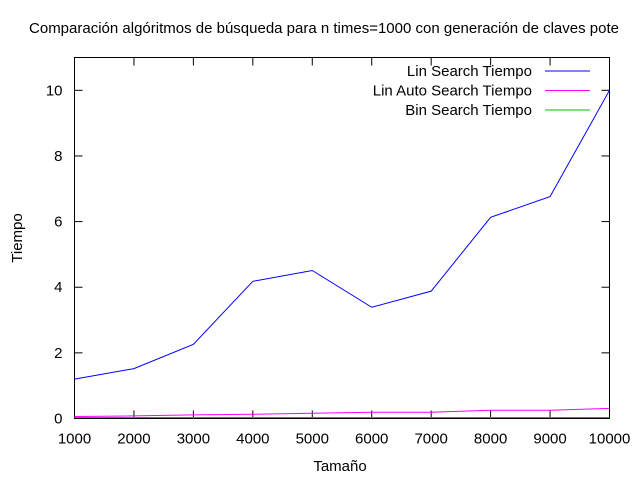 The height and width of the screenshot is (480, 640). Describe the element at coordinates (468, 110) in the screenshot. I see `legend-label: Bin Search Tiempo` at that location.